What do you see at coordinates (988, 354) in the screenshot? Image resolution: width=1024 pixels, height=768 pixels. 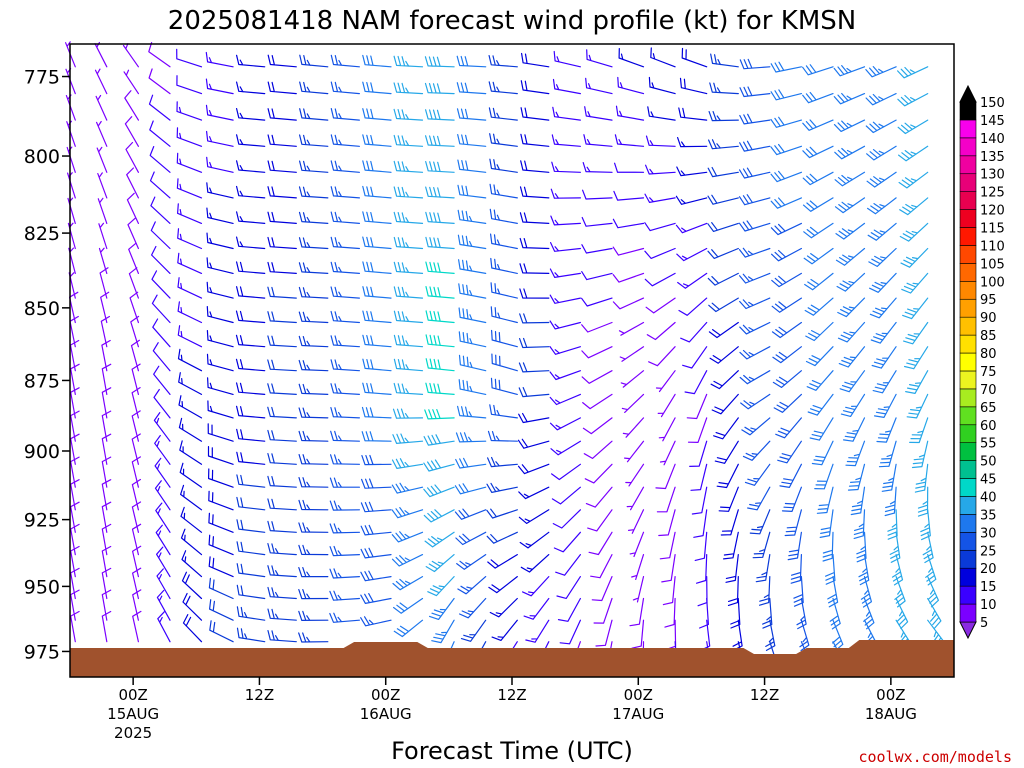 I see `colorbar-label: 80` at bounding box center [988, 354].